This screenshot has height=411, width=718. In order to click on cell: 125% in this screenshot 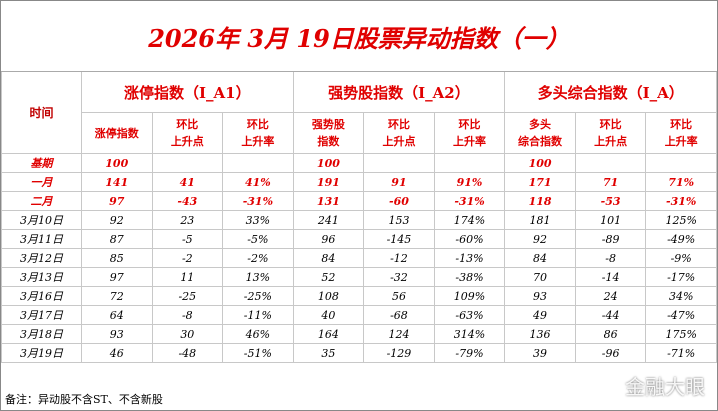, I will do `click(681, 220)`.